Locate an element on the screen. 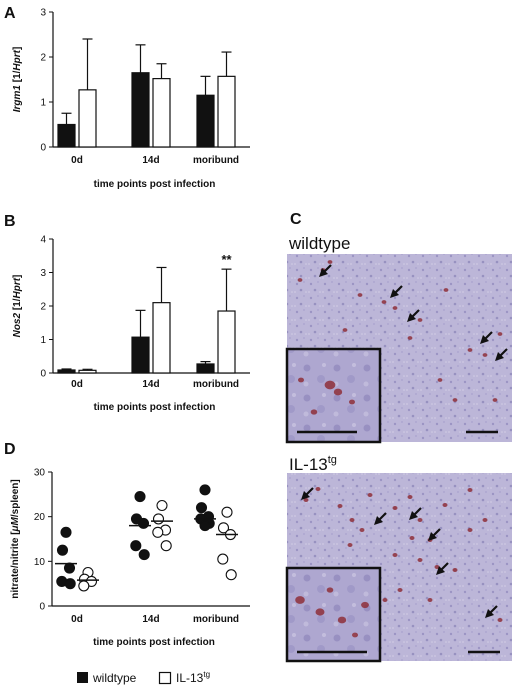 The image size is (513, 690). panel-label-c: C is located at coordinates (296, 219).